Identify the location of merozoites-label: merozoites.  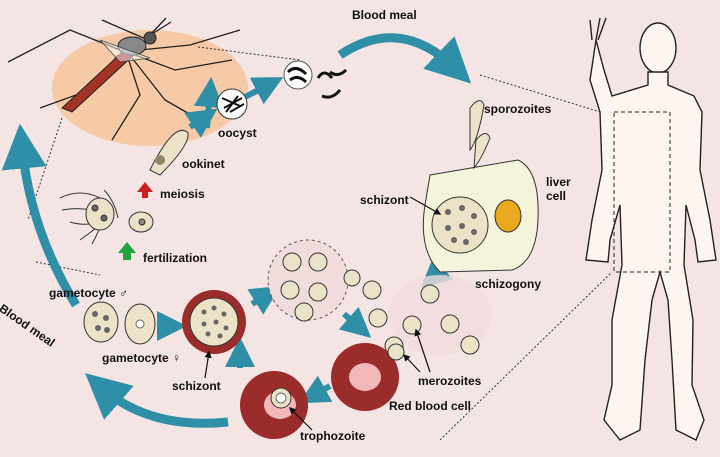
(450, 381).